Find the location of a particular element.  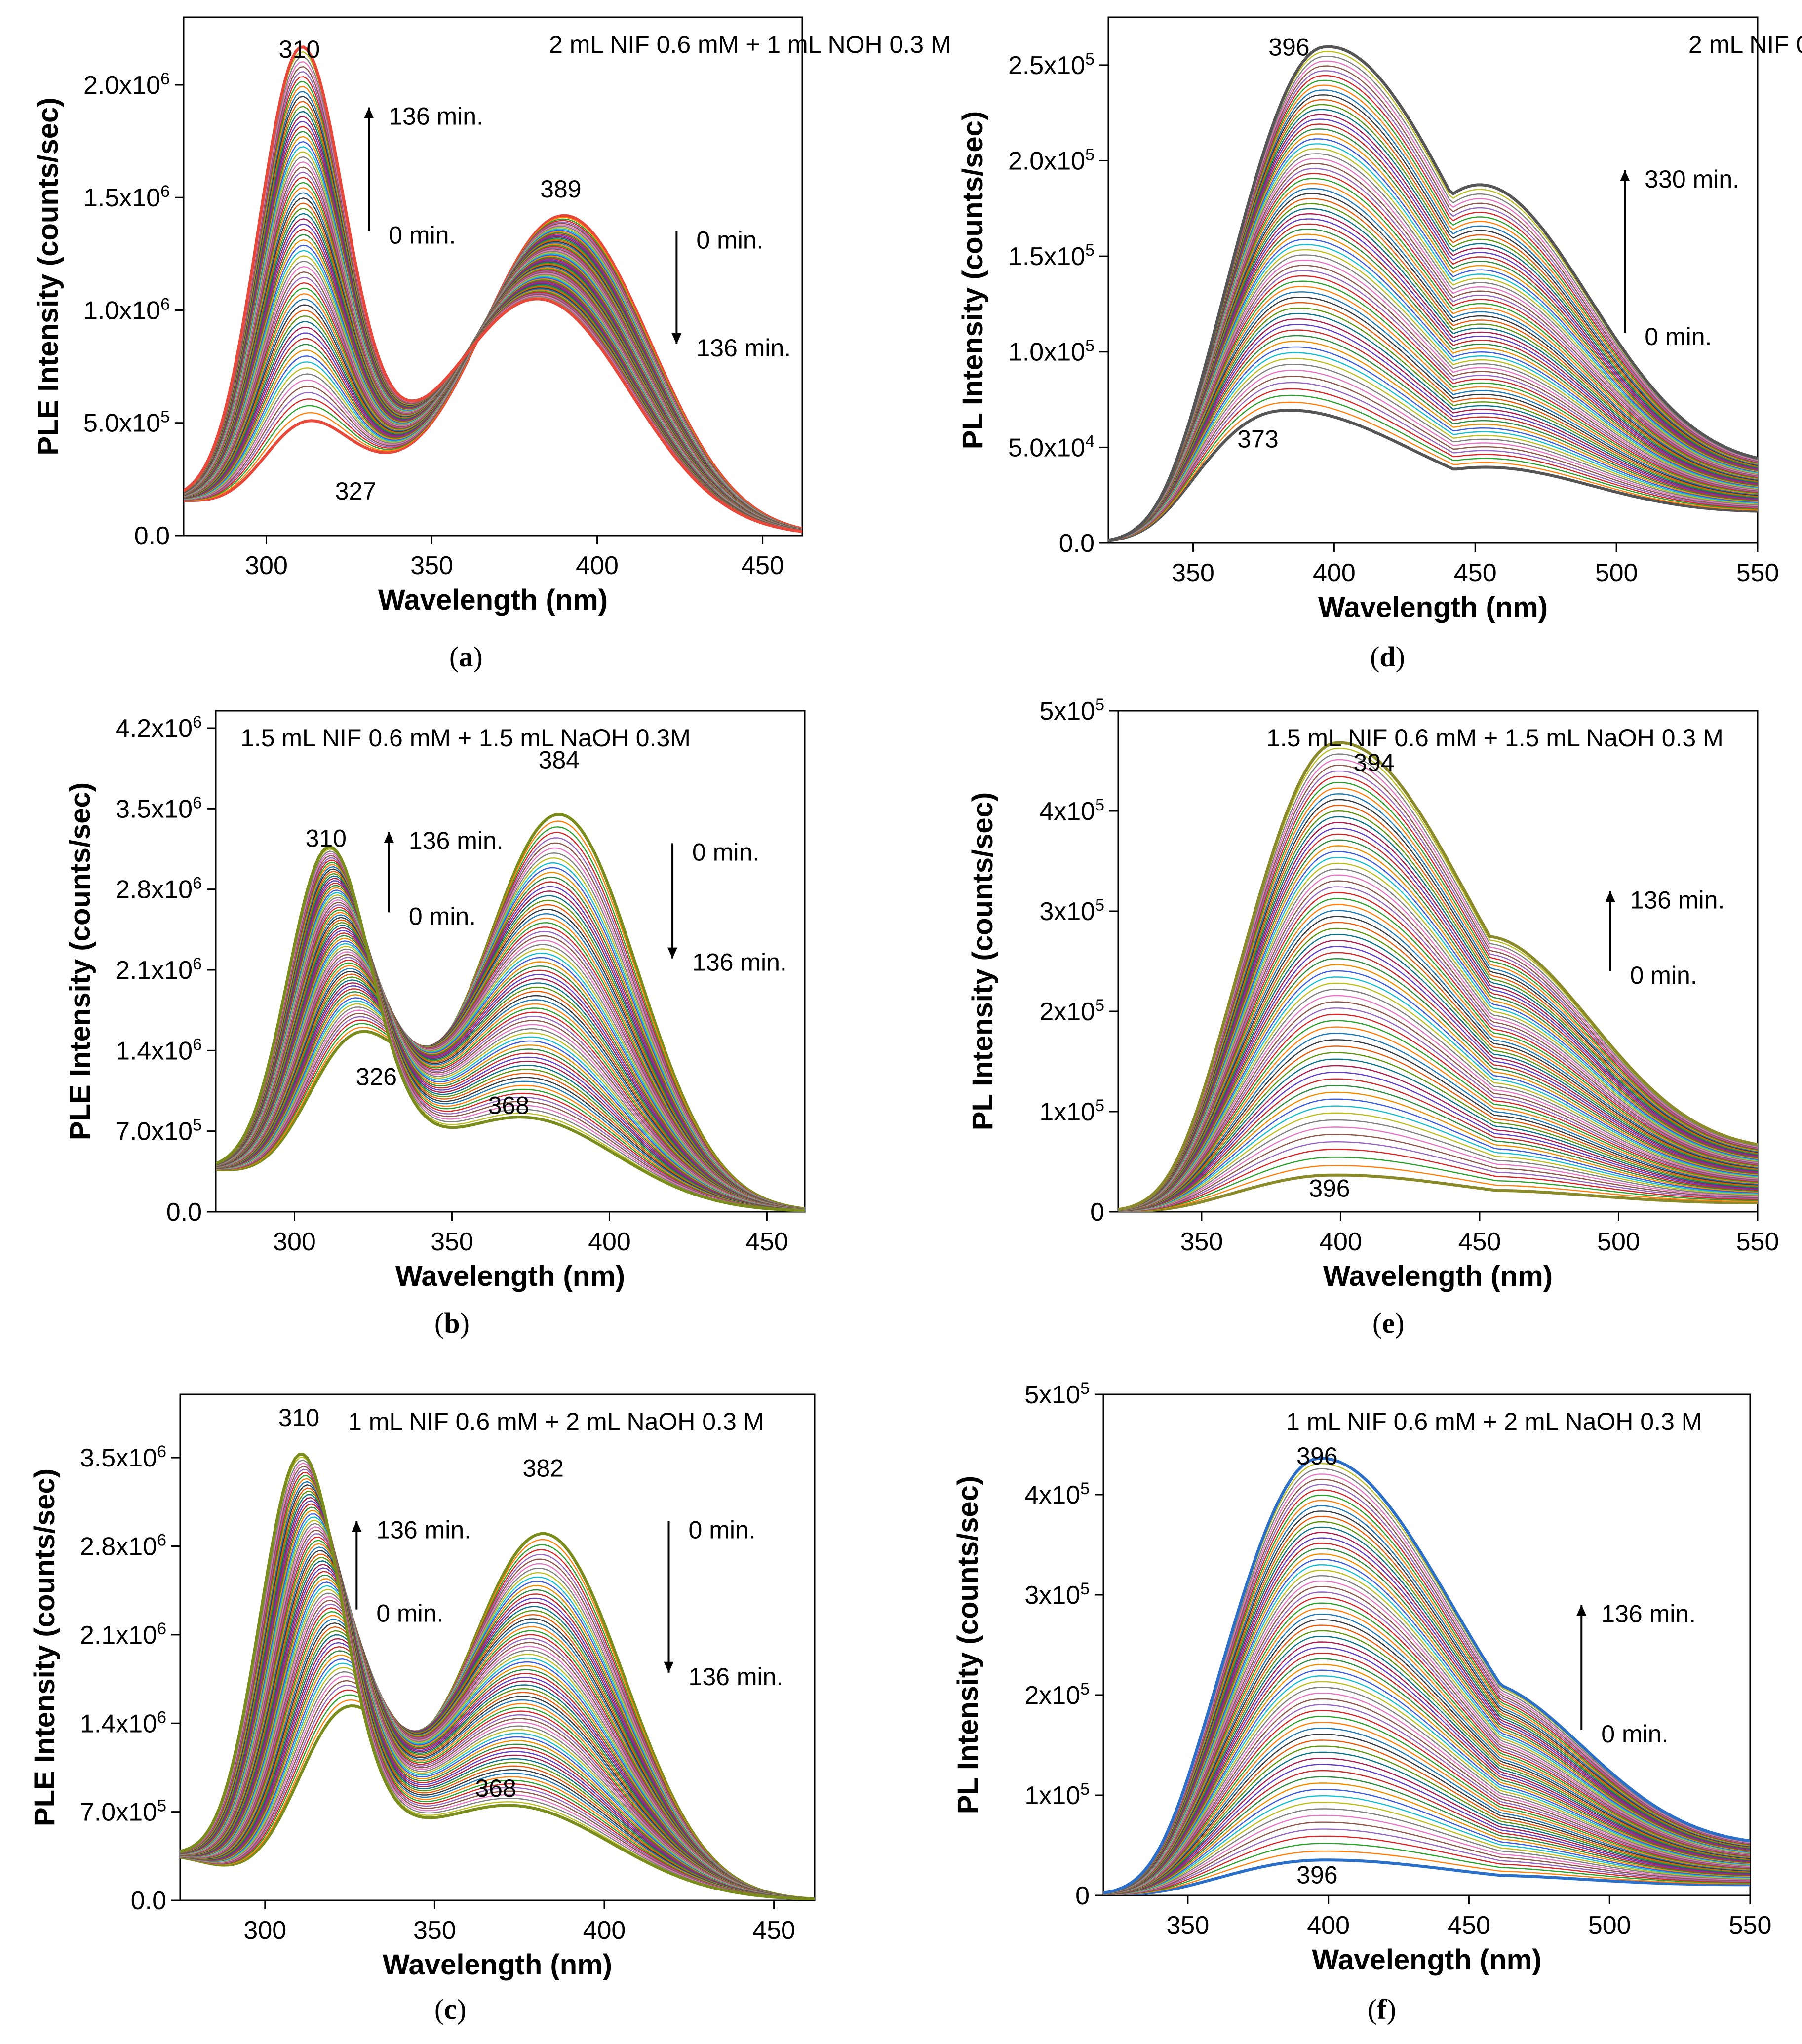

peak-label: 396 is located at coordinates (1316, 1875).